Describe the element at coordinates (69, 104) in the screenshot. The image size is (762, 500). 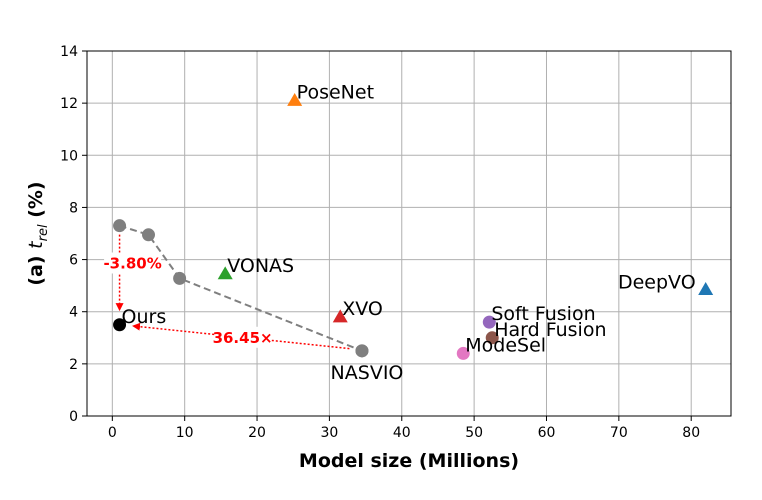
I see `y-tick-label: 12` at that location.